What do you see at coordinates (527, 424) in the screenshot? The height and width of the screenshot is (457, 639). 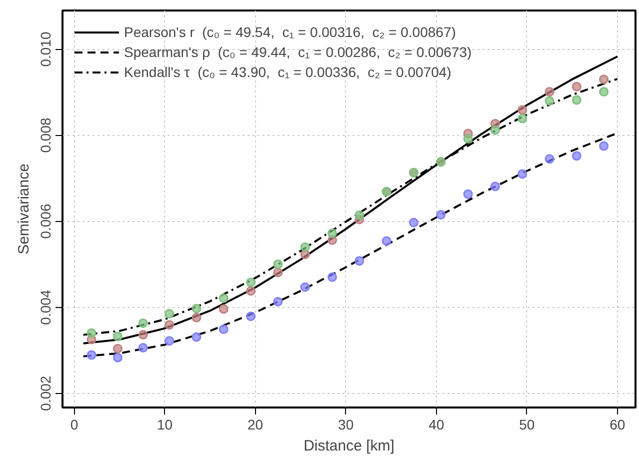 I see `x-tick-label: 50` at bounding box center [527, 424].